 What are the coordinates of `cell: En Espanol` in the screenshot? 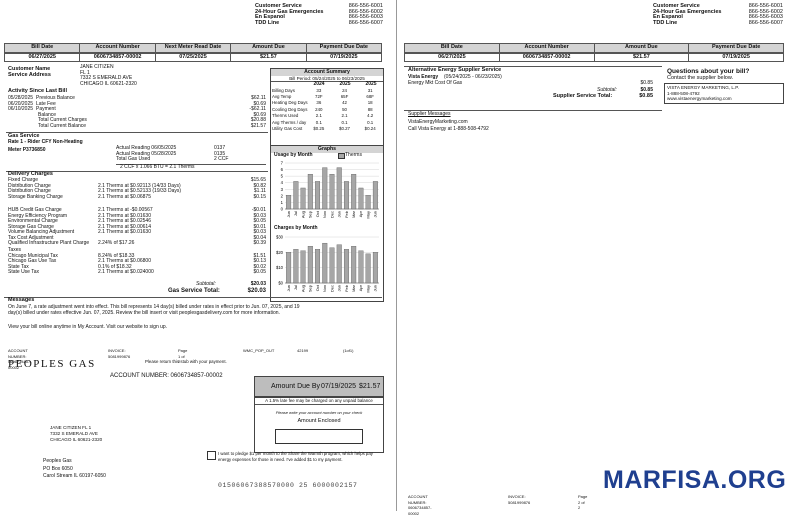 It's located at (270, 17).